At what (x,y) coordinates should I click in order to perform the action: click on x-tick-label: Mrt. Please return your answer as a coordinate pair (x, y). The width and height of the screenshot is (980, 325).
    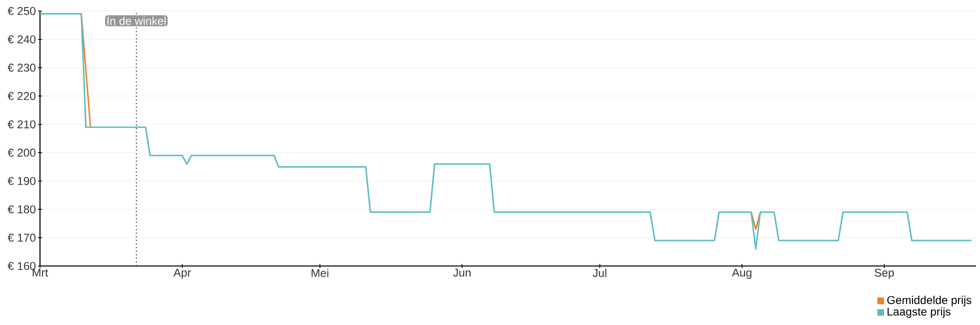
    Looking at the image, I should click on (40, 272).